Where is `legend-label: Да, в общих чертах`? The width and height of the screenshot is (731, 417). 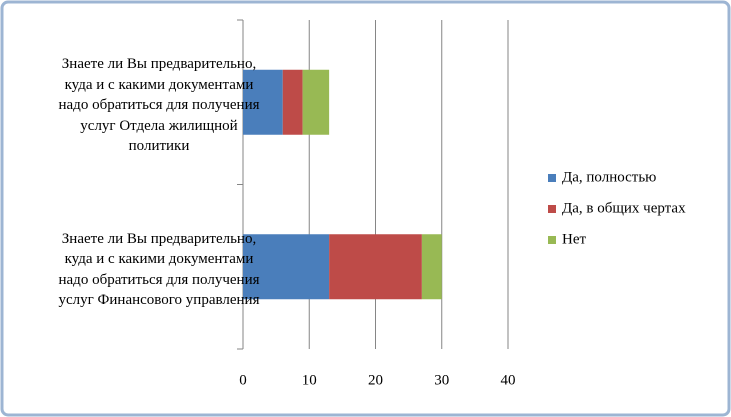 legend-label: Да, в общих чертах is located at coordinates (624, 208).